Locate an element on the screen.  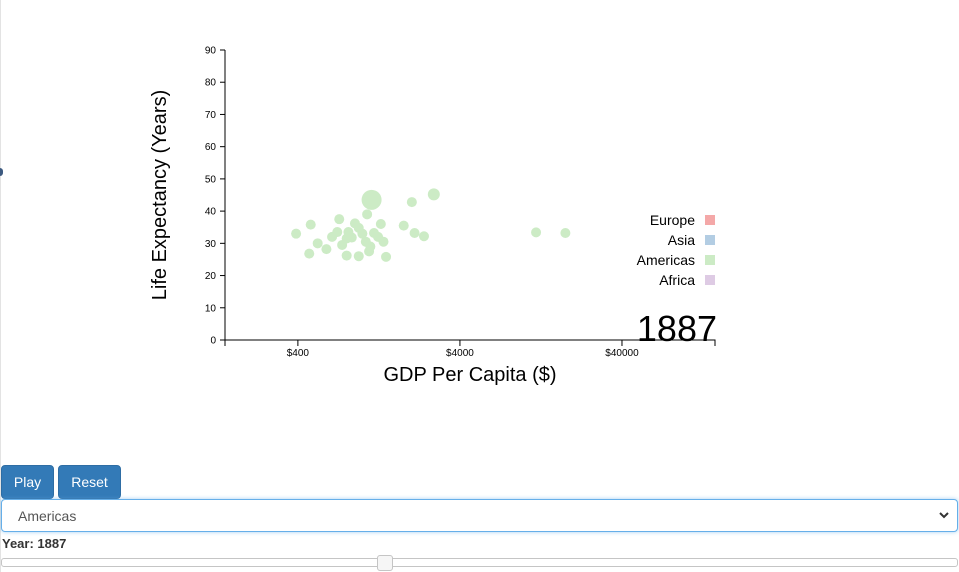
continent-select-value: Americas is located at coordinates (47, 516).